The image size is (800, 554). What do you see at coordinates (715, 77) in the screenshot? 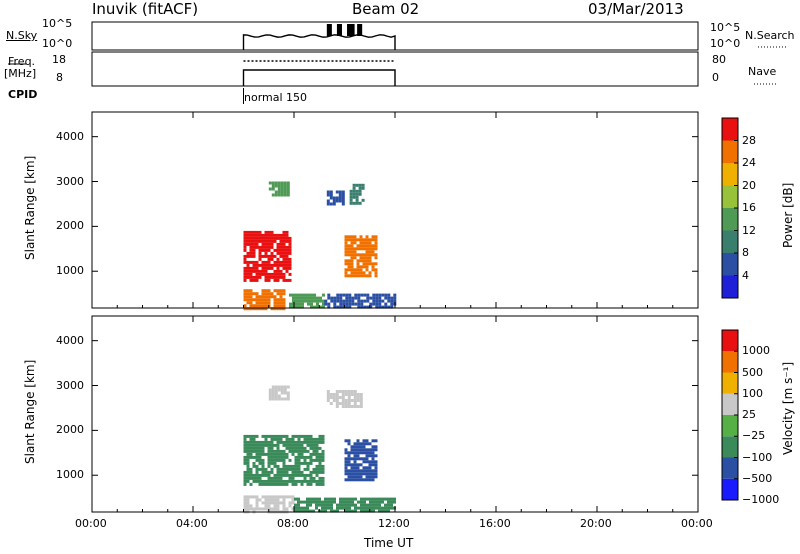
I see `nave-tick-bottom: 0` at bounding box center [715, 77].